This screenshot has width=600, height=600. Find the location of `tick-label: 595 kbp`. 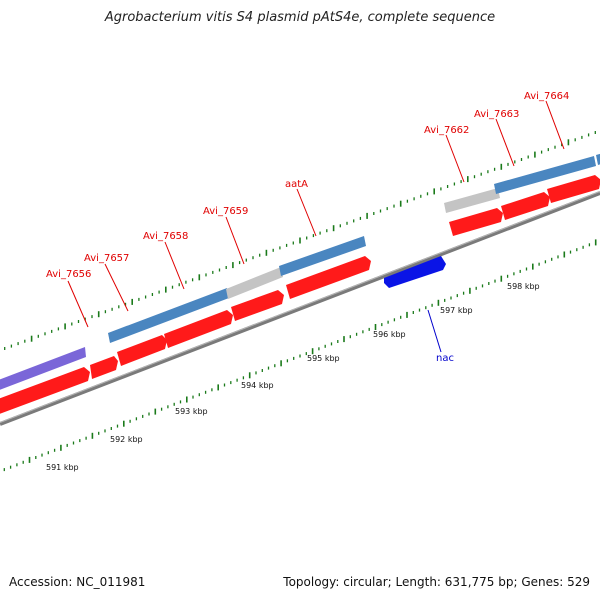

tick-label: 595 kbp is located at coordinates (323, 358).